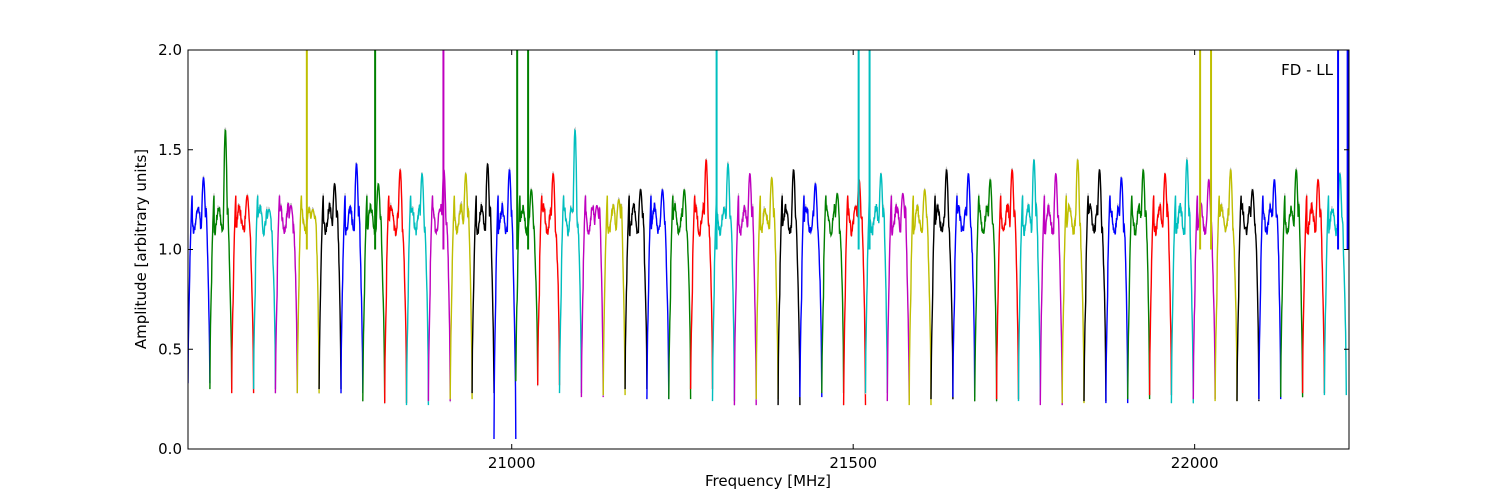  I want to click on y-tick-label: 1.5, so click(170, 150).